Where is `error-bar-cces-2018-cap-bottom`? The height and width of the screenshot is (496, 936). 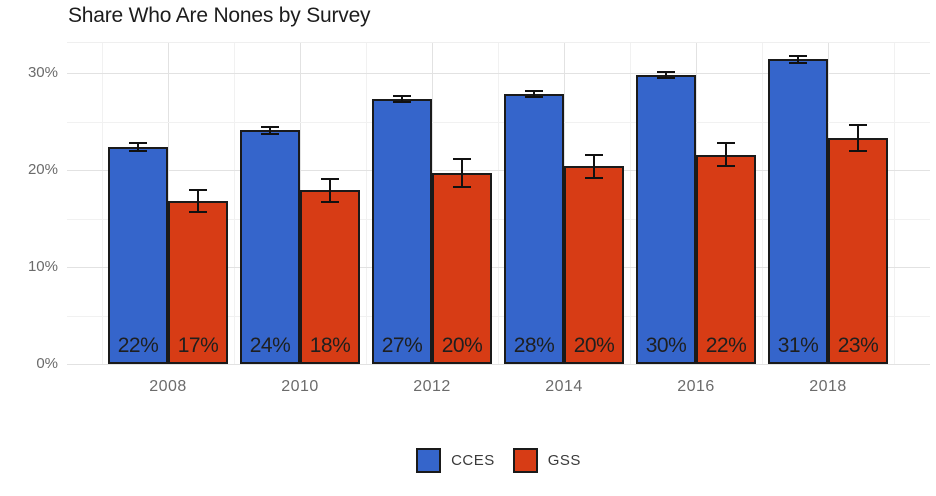 error-bar-cces-2018-cap-bottom is located at coordinates (798, 62).